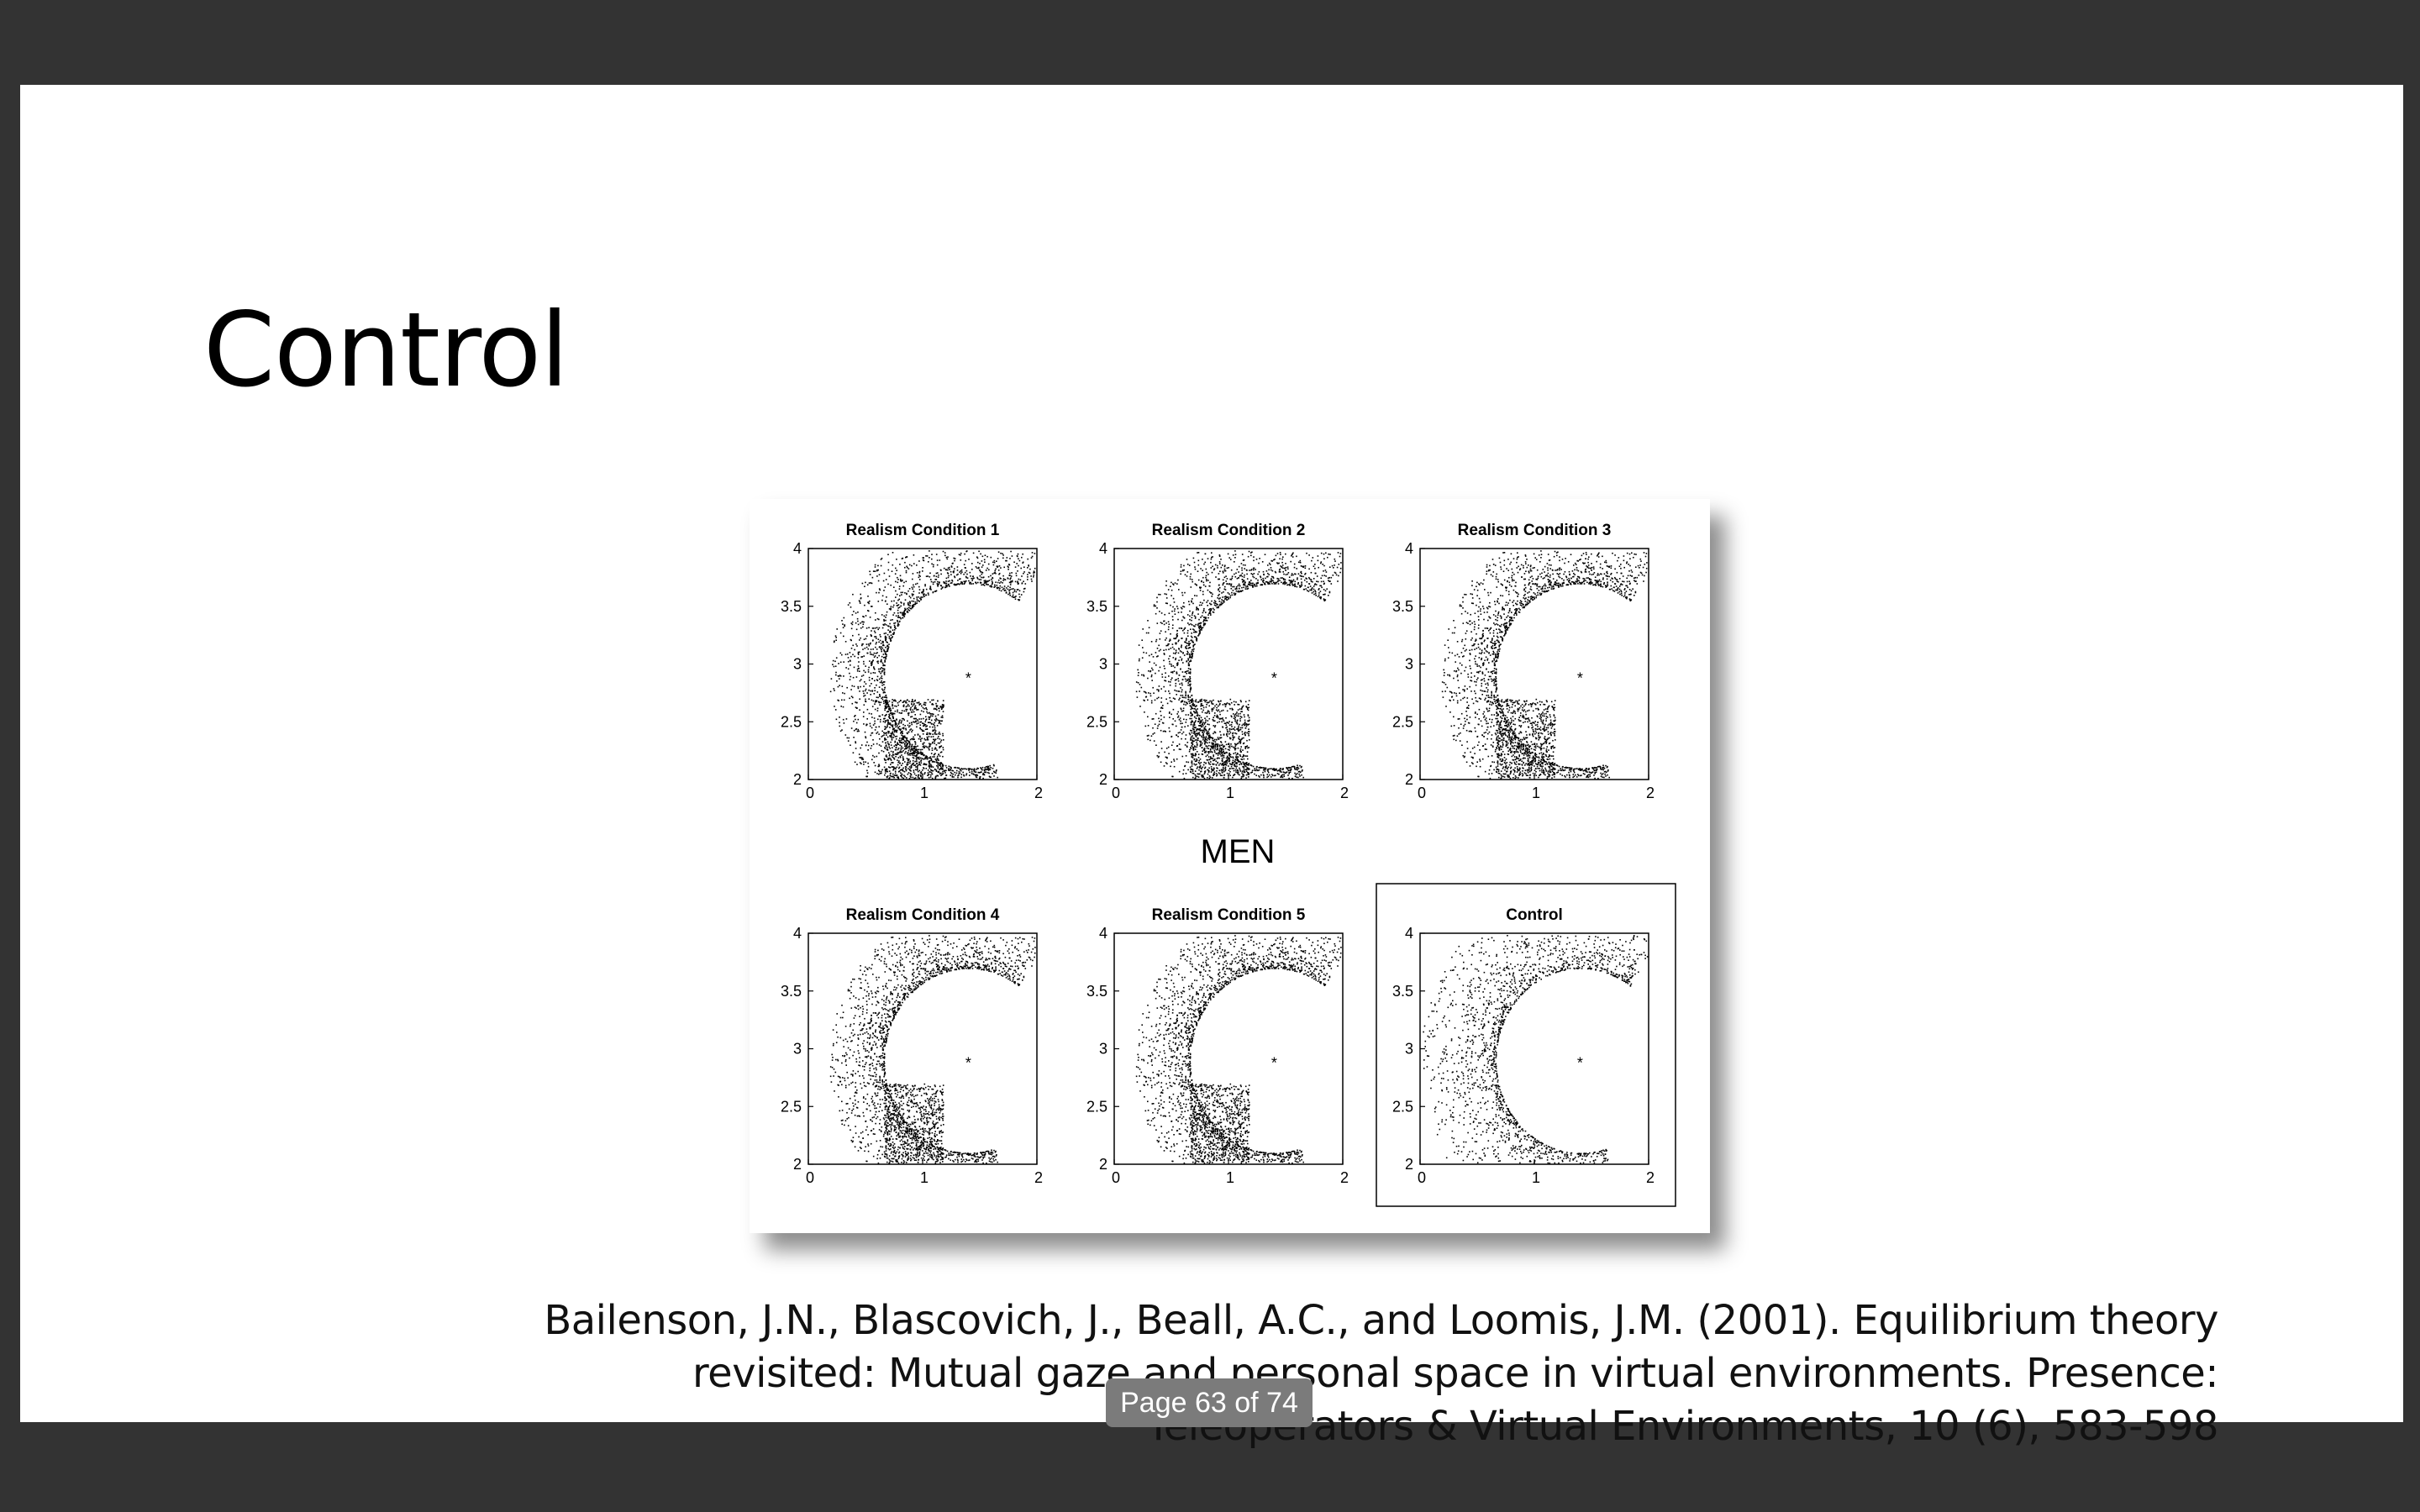 The height and width of the screenshot is (1512, 2420). I want to click on scatter-panel-3: Realism Condition 3 0 1 2 2 2.5 3 3.5 4 *, so click(1524, 661).